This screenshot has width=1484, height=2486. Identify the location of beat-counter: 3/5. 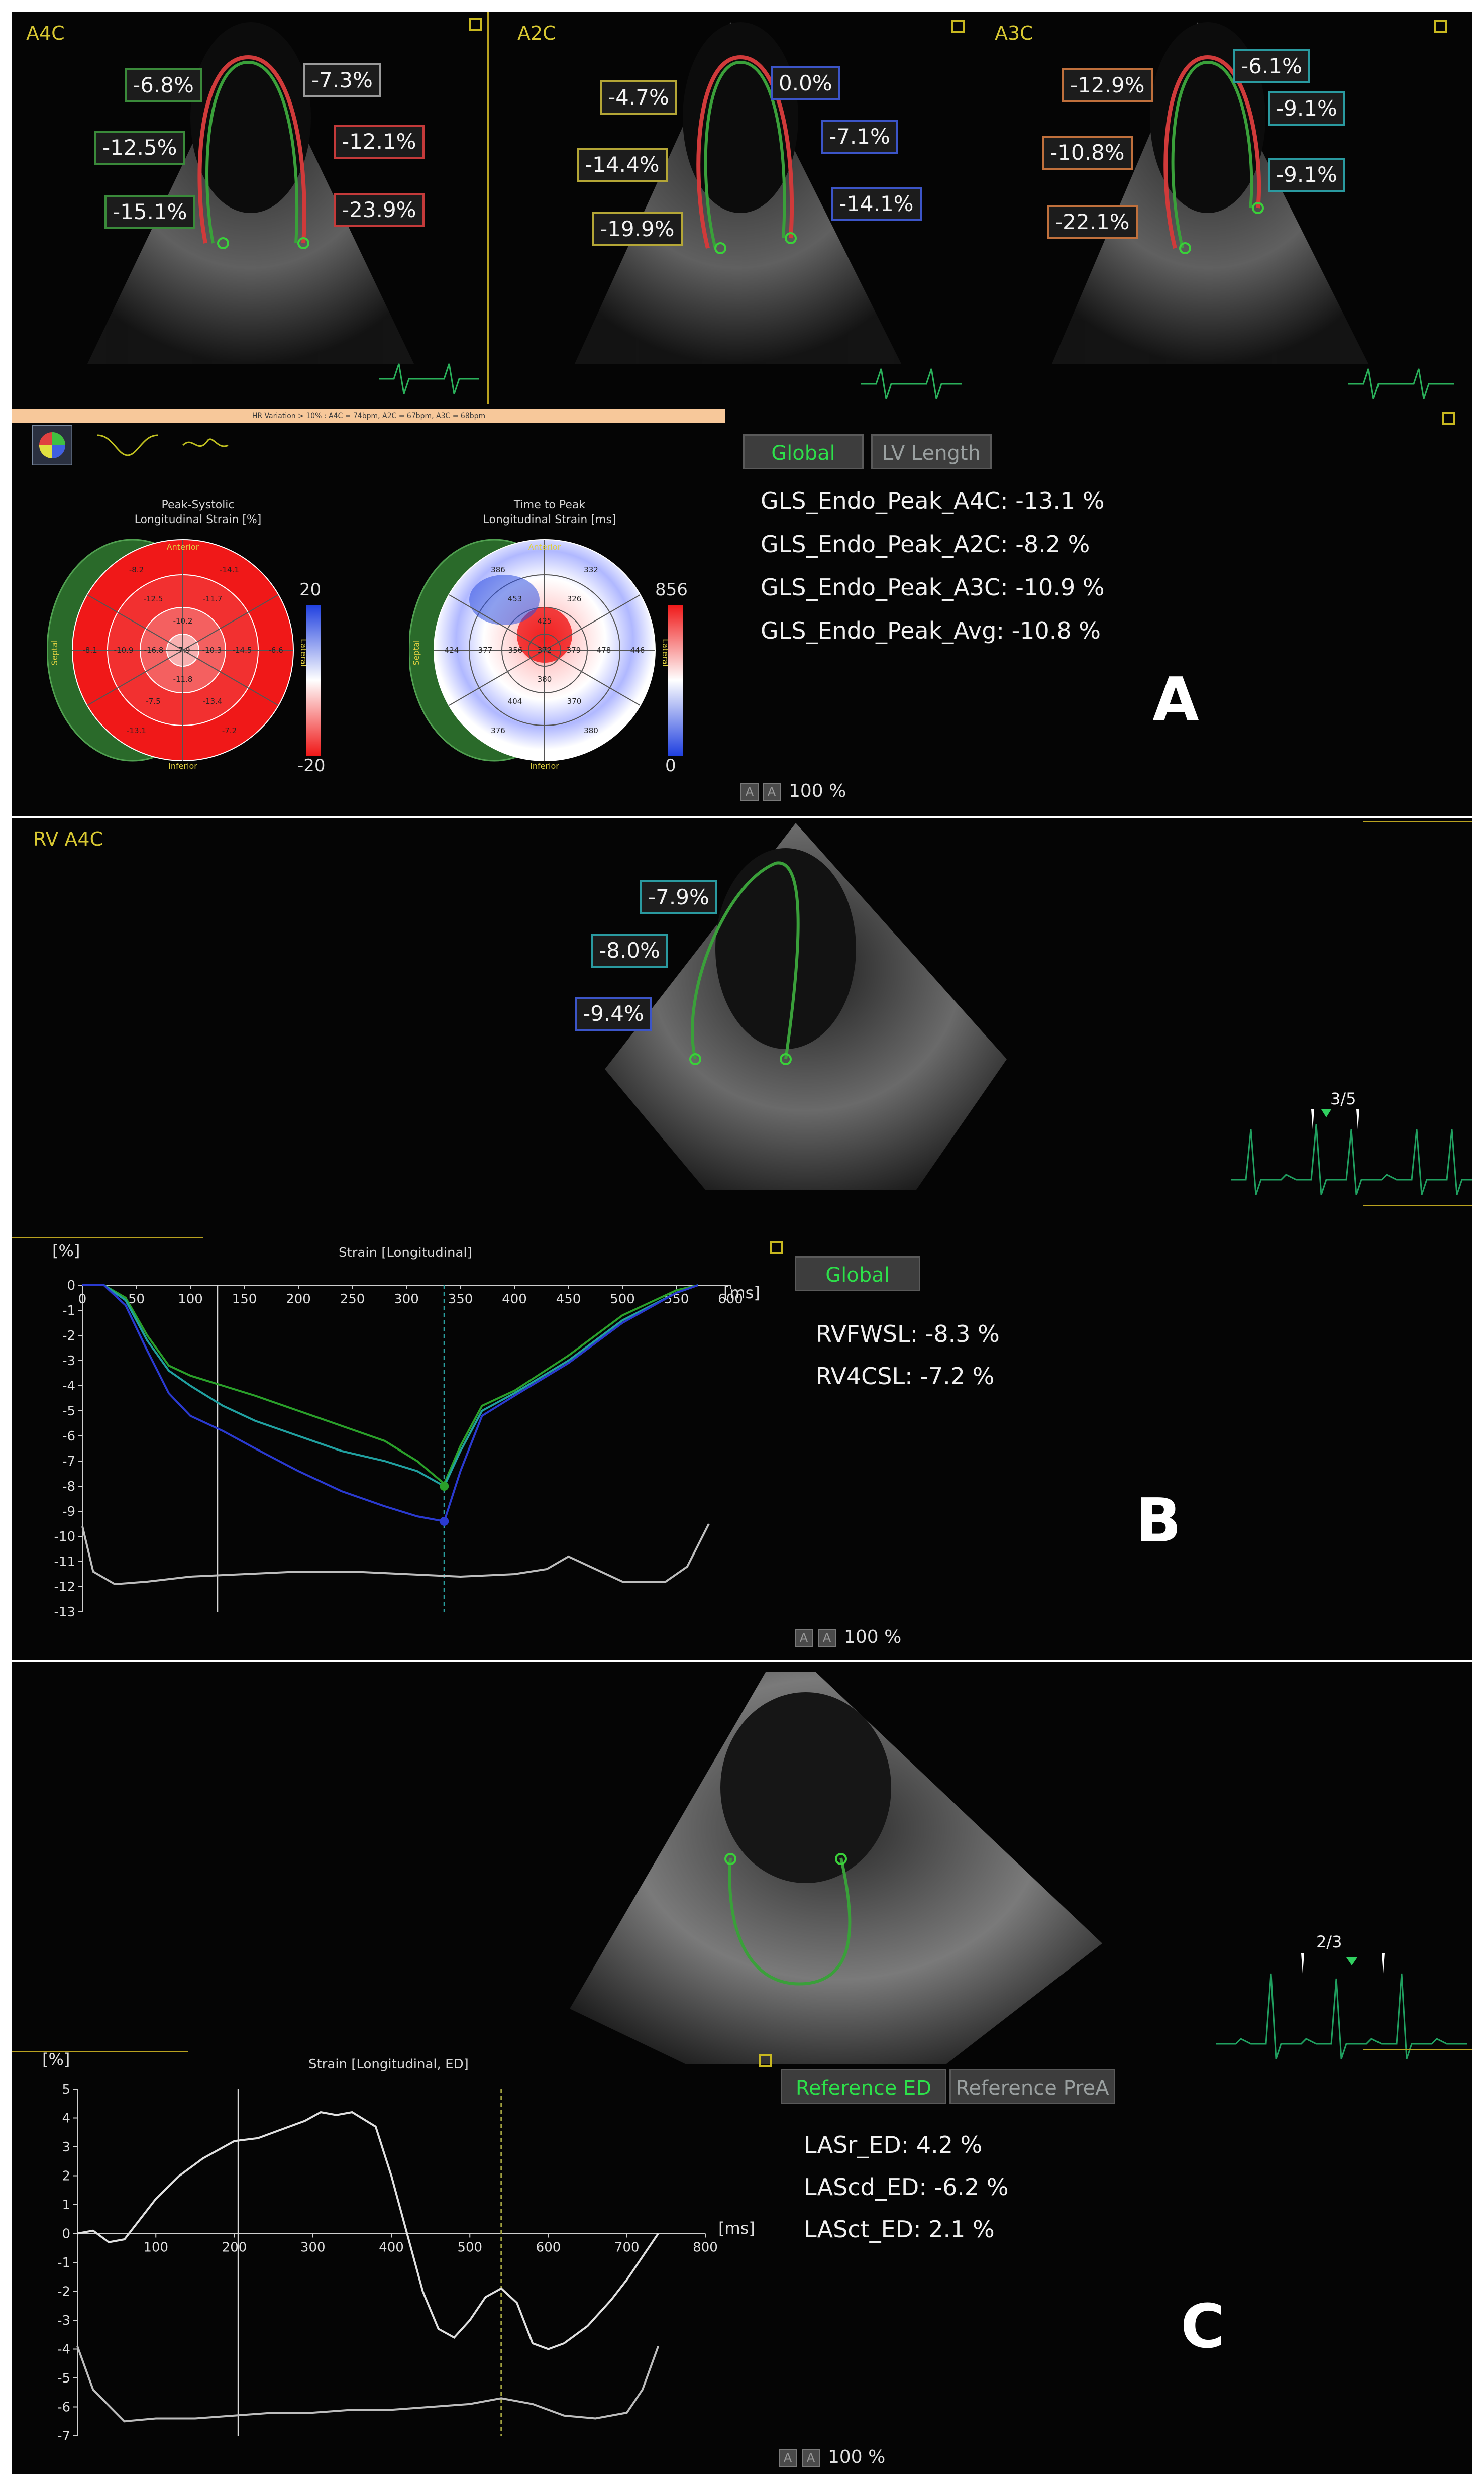
(1343, 1098).